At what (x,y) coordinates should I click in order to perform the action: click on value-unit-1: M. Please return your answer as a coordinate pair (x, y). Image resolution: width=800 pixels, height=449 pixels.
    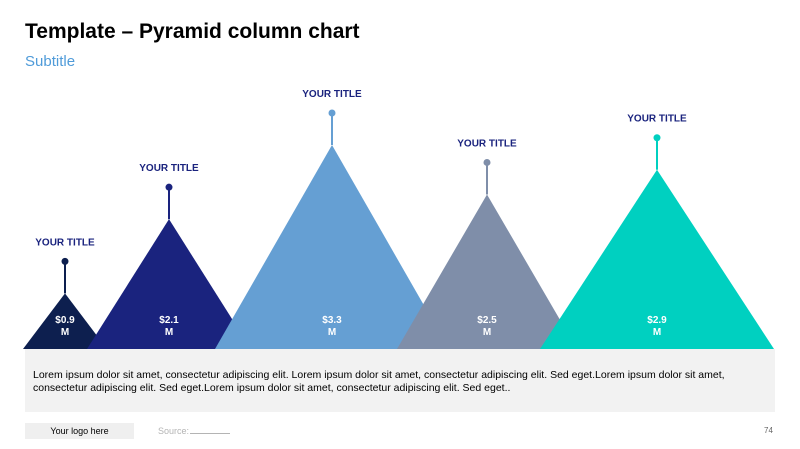
    Looking at the image, I should click on (65, 332).